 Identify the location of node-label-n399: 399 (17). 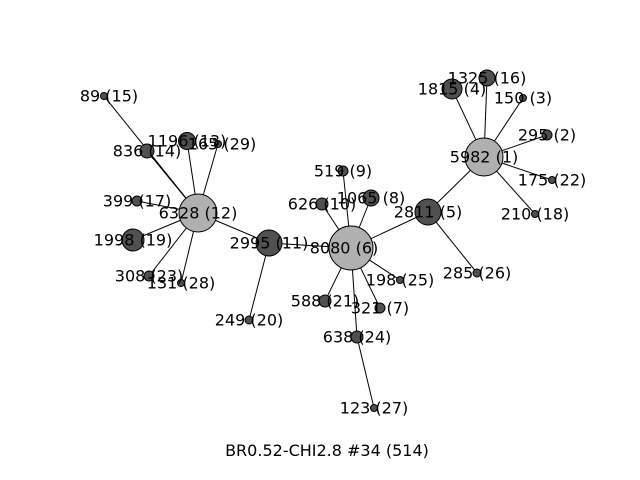
(137, 201).